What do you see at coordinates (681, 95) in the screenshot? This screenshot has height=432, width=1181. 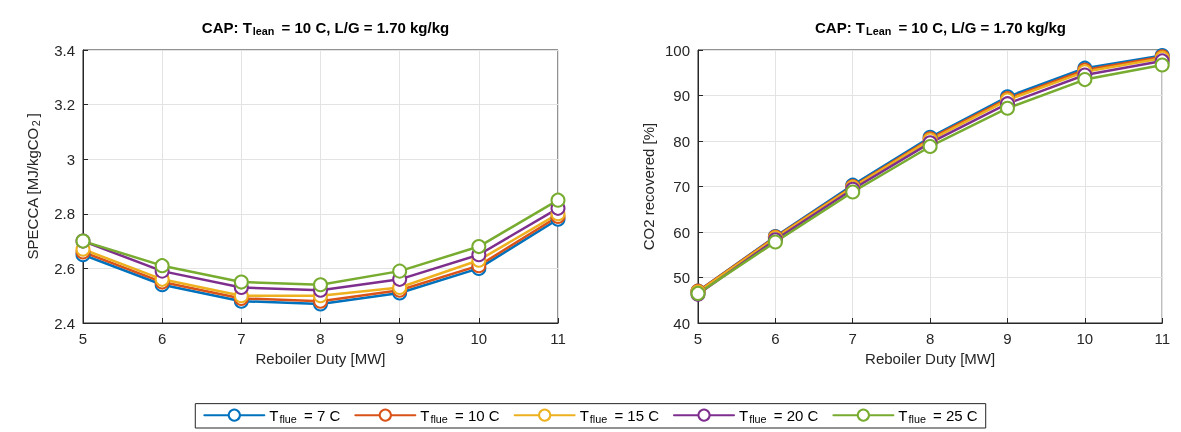 I see `y-tick-label: 90` at bounding box center [681, 95].